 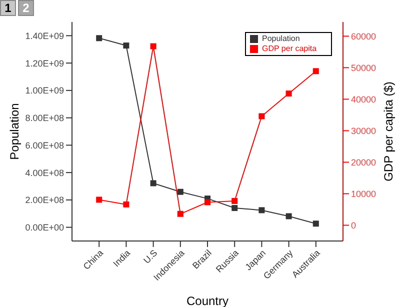 What do you see at coordinates (44, 145) in the screenshot?
I see `y-tick-label: 6.00E+08` at bounding box center [44, 145].